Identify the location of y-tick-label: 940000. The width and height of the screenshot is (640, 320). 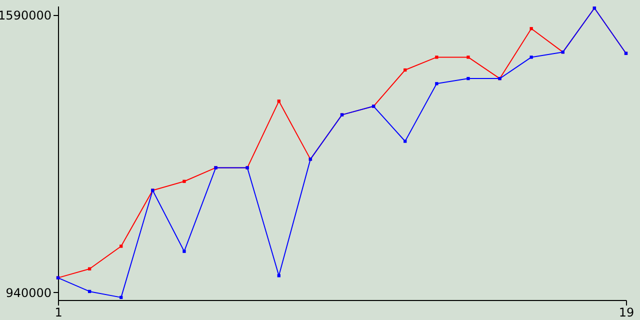
(29, 293).